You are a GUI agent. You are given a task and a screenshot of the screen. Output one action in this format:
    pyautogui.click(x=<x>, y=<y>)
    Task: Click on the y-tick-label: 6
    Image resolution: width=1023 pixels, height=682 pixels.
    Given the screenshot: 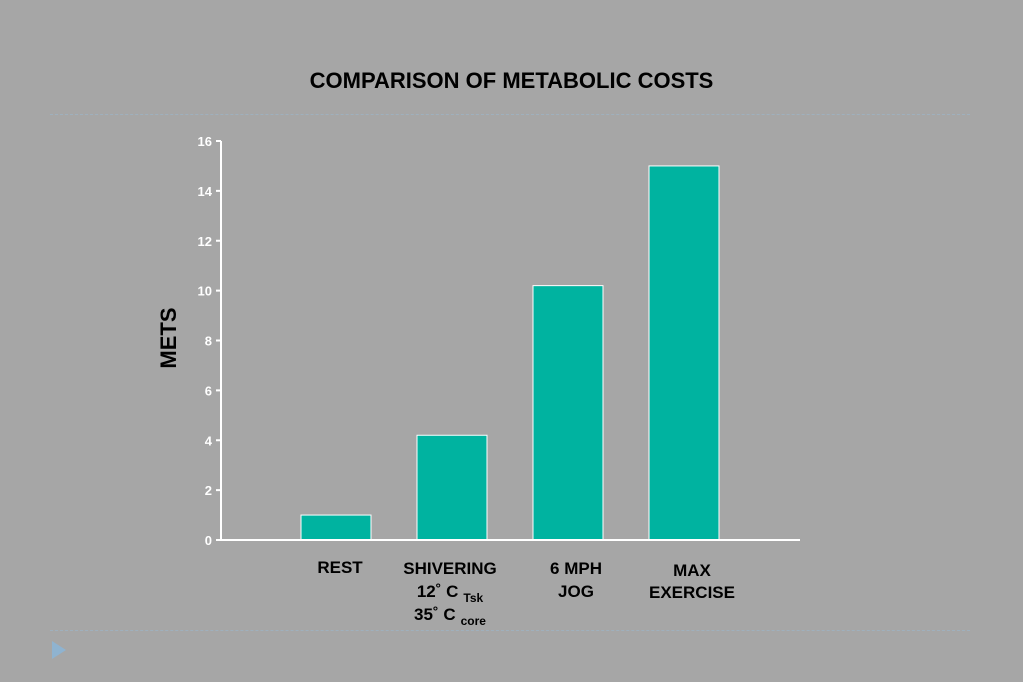 What is the action you would take?
    pyautogui.click(x=208, y=390)
    